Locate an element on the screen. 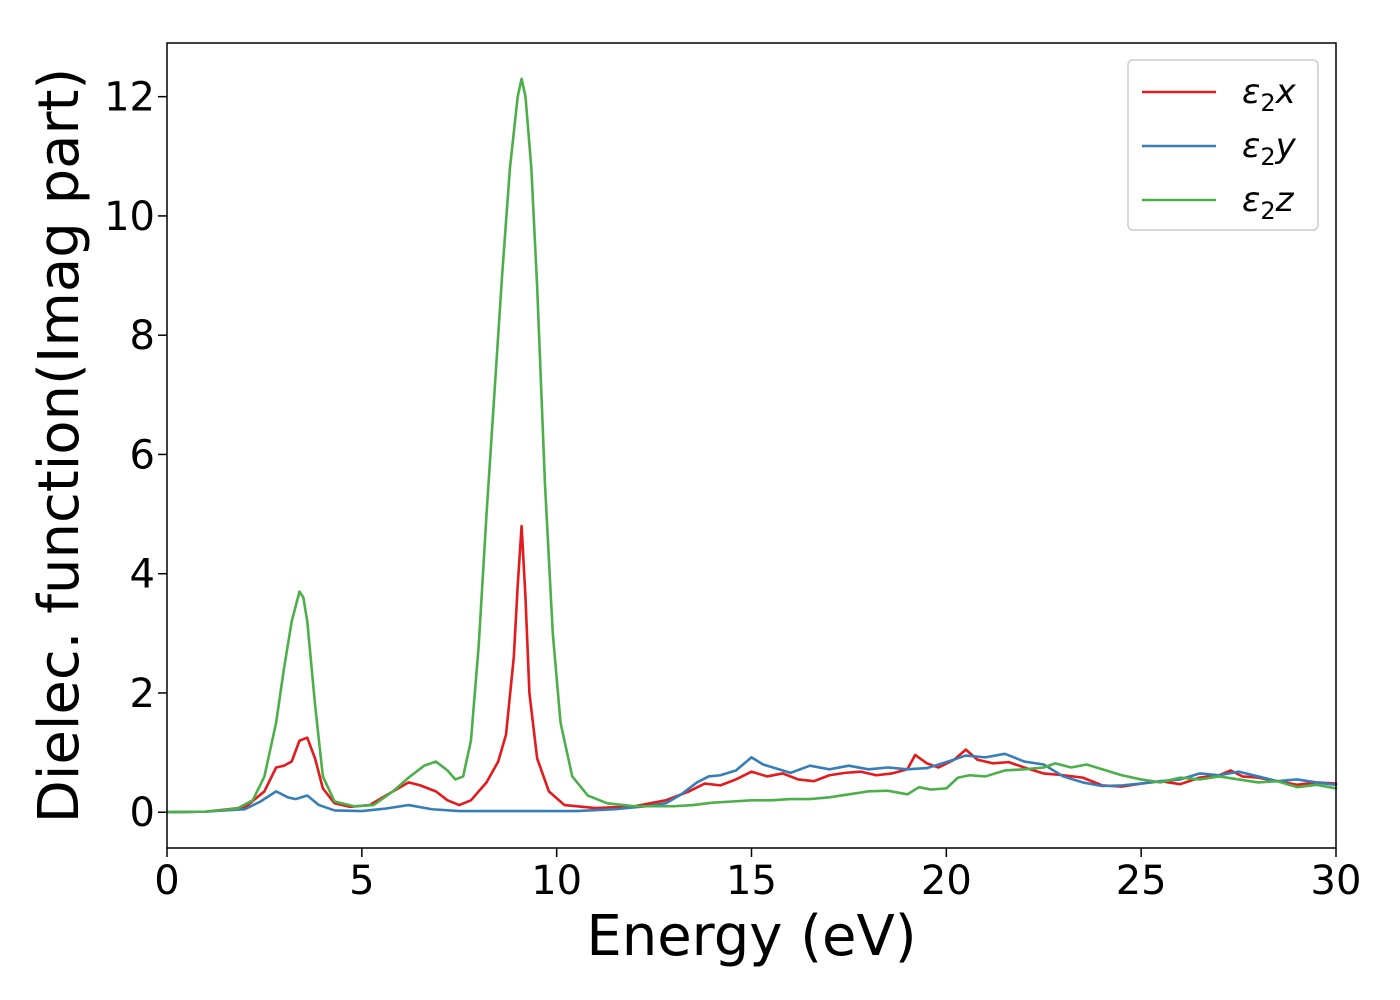 This screenshot has width=1400, height=1000. y-tick-label: 4 is located at coordinates (142, 575).